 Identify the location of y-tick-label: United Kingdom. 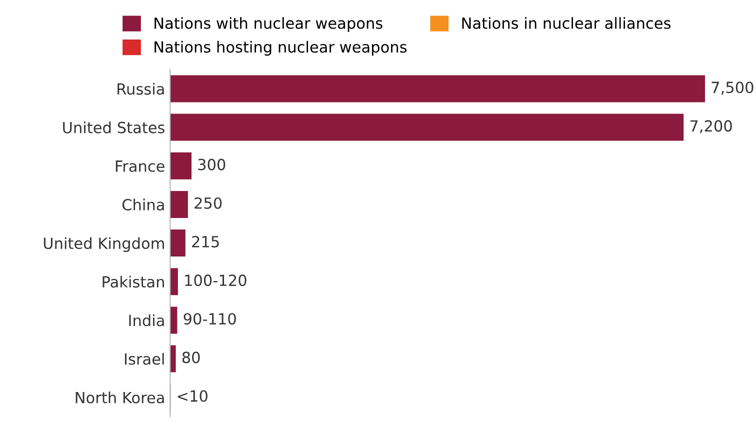
(104, 244).